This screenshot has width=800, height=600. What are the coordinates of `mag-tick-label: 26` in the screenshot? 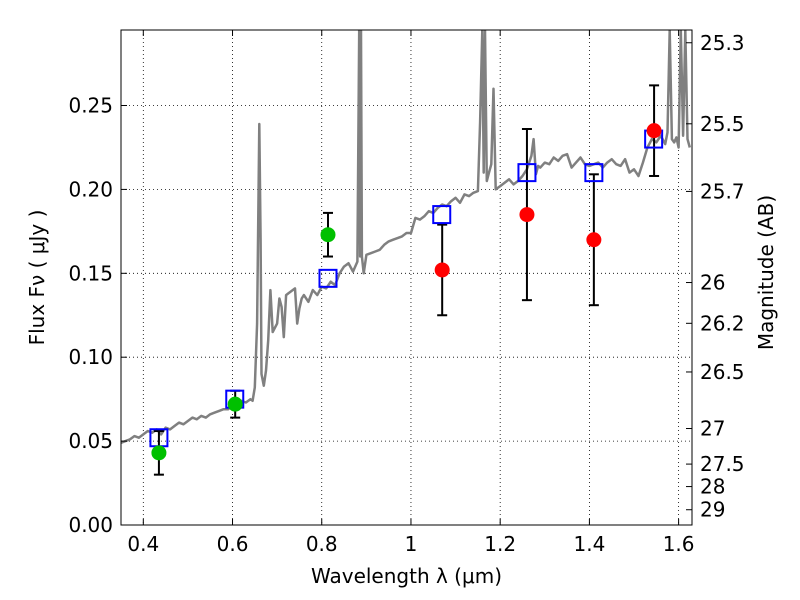 It's located at (712, 283).